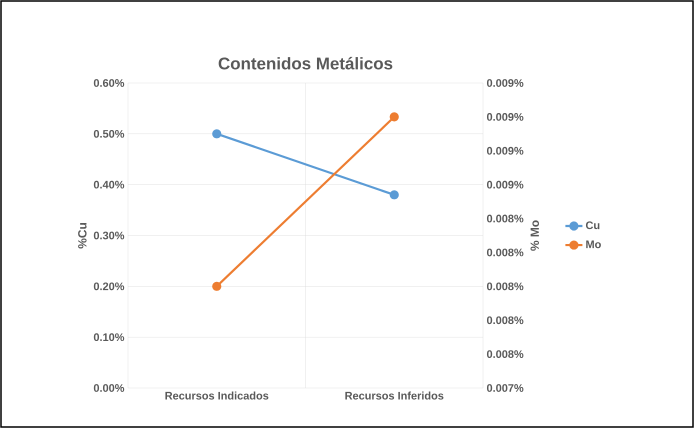 Image resolution: width=694 pixels, height=428 pixels. I want to click on y-tick-label: 0.40%, so click(109, 184).